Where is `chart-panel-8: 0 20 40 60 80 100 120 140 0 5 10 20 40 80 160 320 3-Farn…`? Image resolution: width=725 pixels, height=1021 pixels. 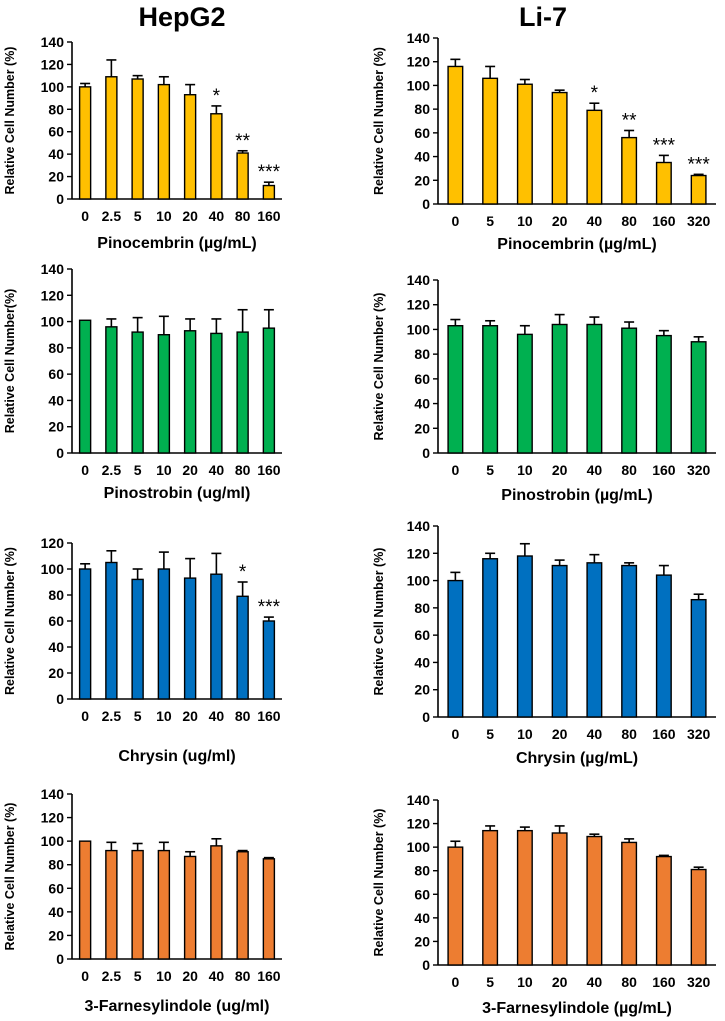 chart-panel-8: 0 20 40 60 80 100 120 140 0 5 10 20 40 80 160 320 3-Farn… is located at coordinates (544, 904).